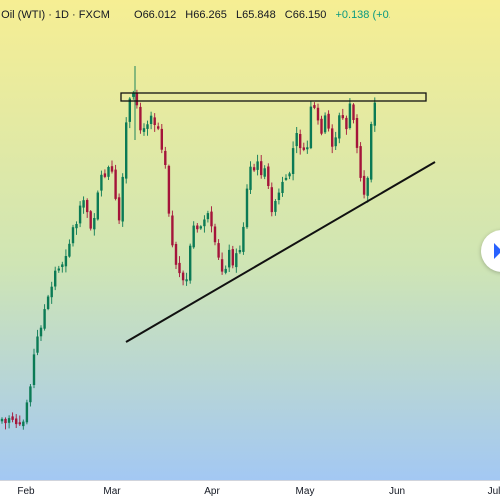  What do you see at coordinates (55, 15) in the screenshot?
I see `symbol-title: e Oil (WTI) · 1D · FXCM` at bounding box center [55, 15].